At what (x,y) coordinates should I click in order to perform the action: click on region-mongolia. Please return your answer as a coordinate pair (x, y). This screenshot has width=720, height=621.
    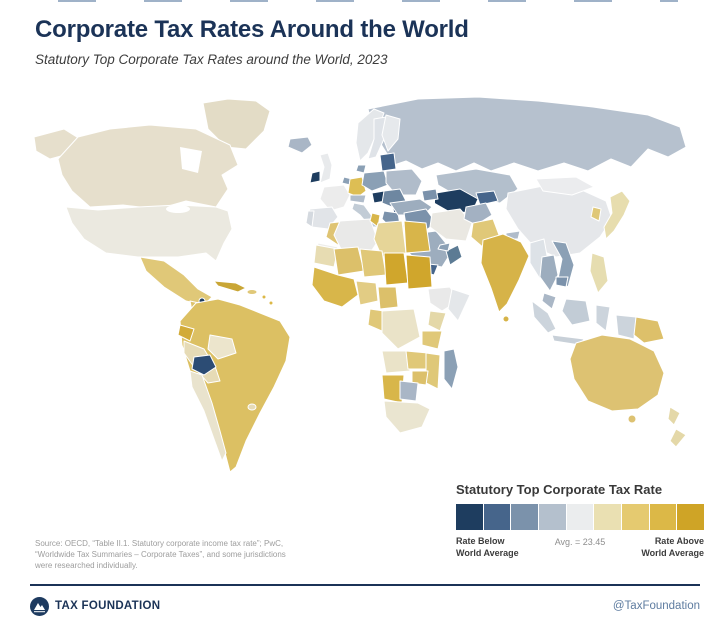
    Looking at the image, I should click on (565, 186).